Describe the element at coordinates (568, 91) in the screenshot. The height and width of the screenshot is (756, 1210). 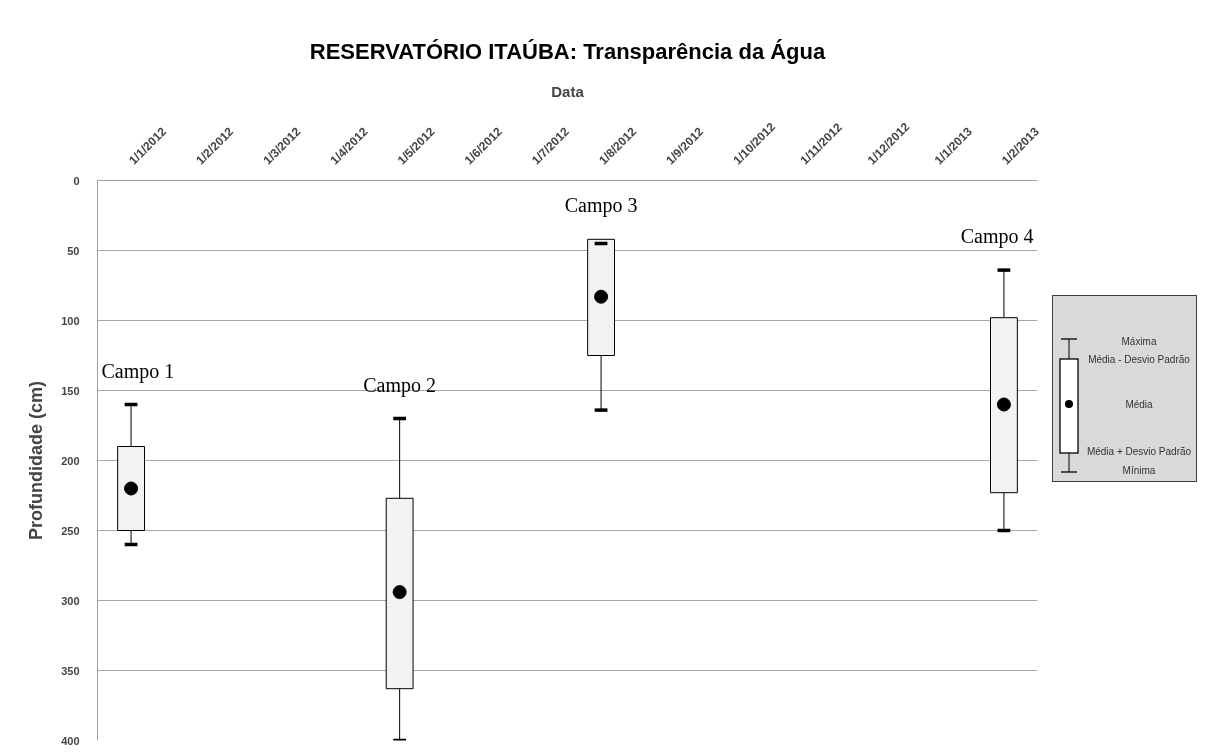
I see `x-axis-title: Data` at that location.